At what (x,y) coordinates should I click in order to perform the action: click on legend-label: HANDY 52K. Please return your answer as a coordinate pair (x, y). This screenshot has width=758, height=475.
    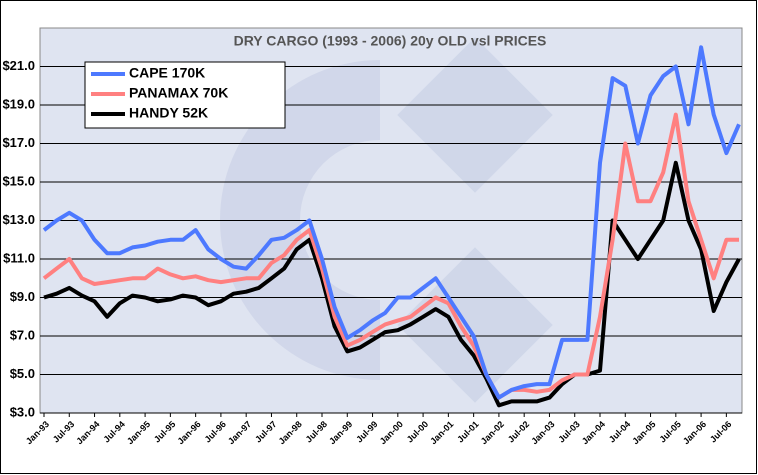
    Looking at the image, I should click on (168, 113).